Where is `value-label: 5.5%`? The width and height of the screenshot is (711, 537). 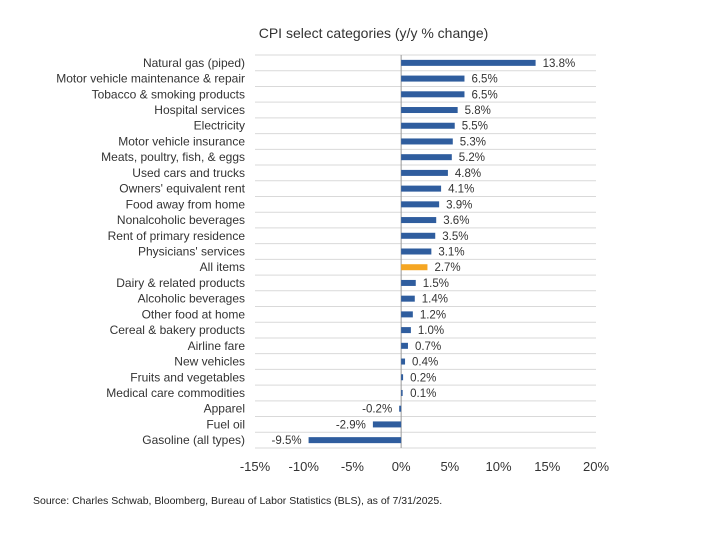
value-label: 5.5% is located at coordinates (475, 127).